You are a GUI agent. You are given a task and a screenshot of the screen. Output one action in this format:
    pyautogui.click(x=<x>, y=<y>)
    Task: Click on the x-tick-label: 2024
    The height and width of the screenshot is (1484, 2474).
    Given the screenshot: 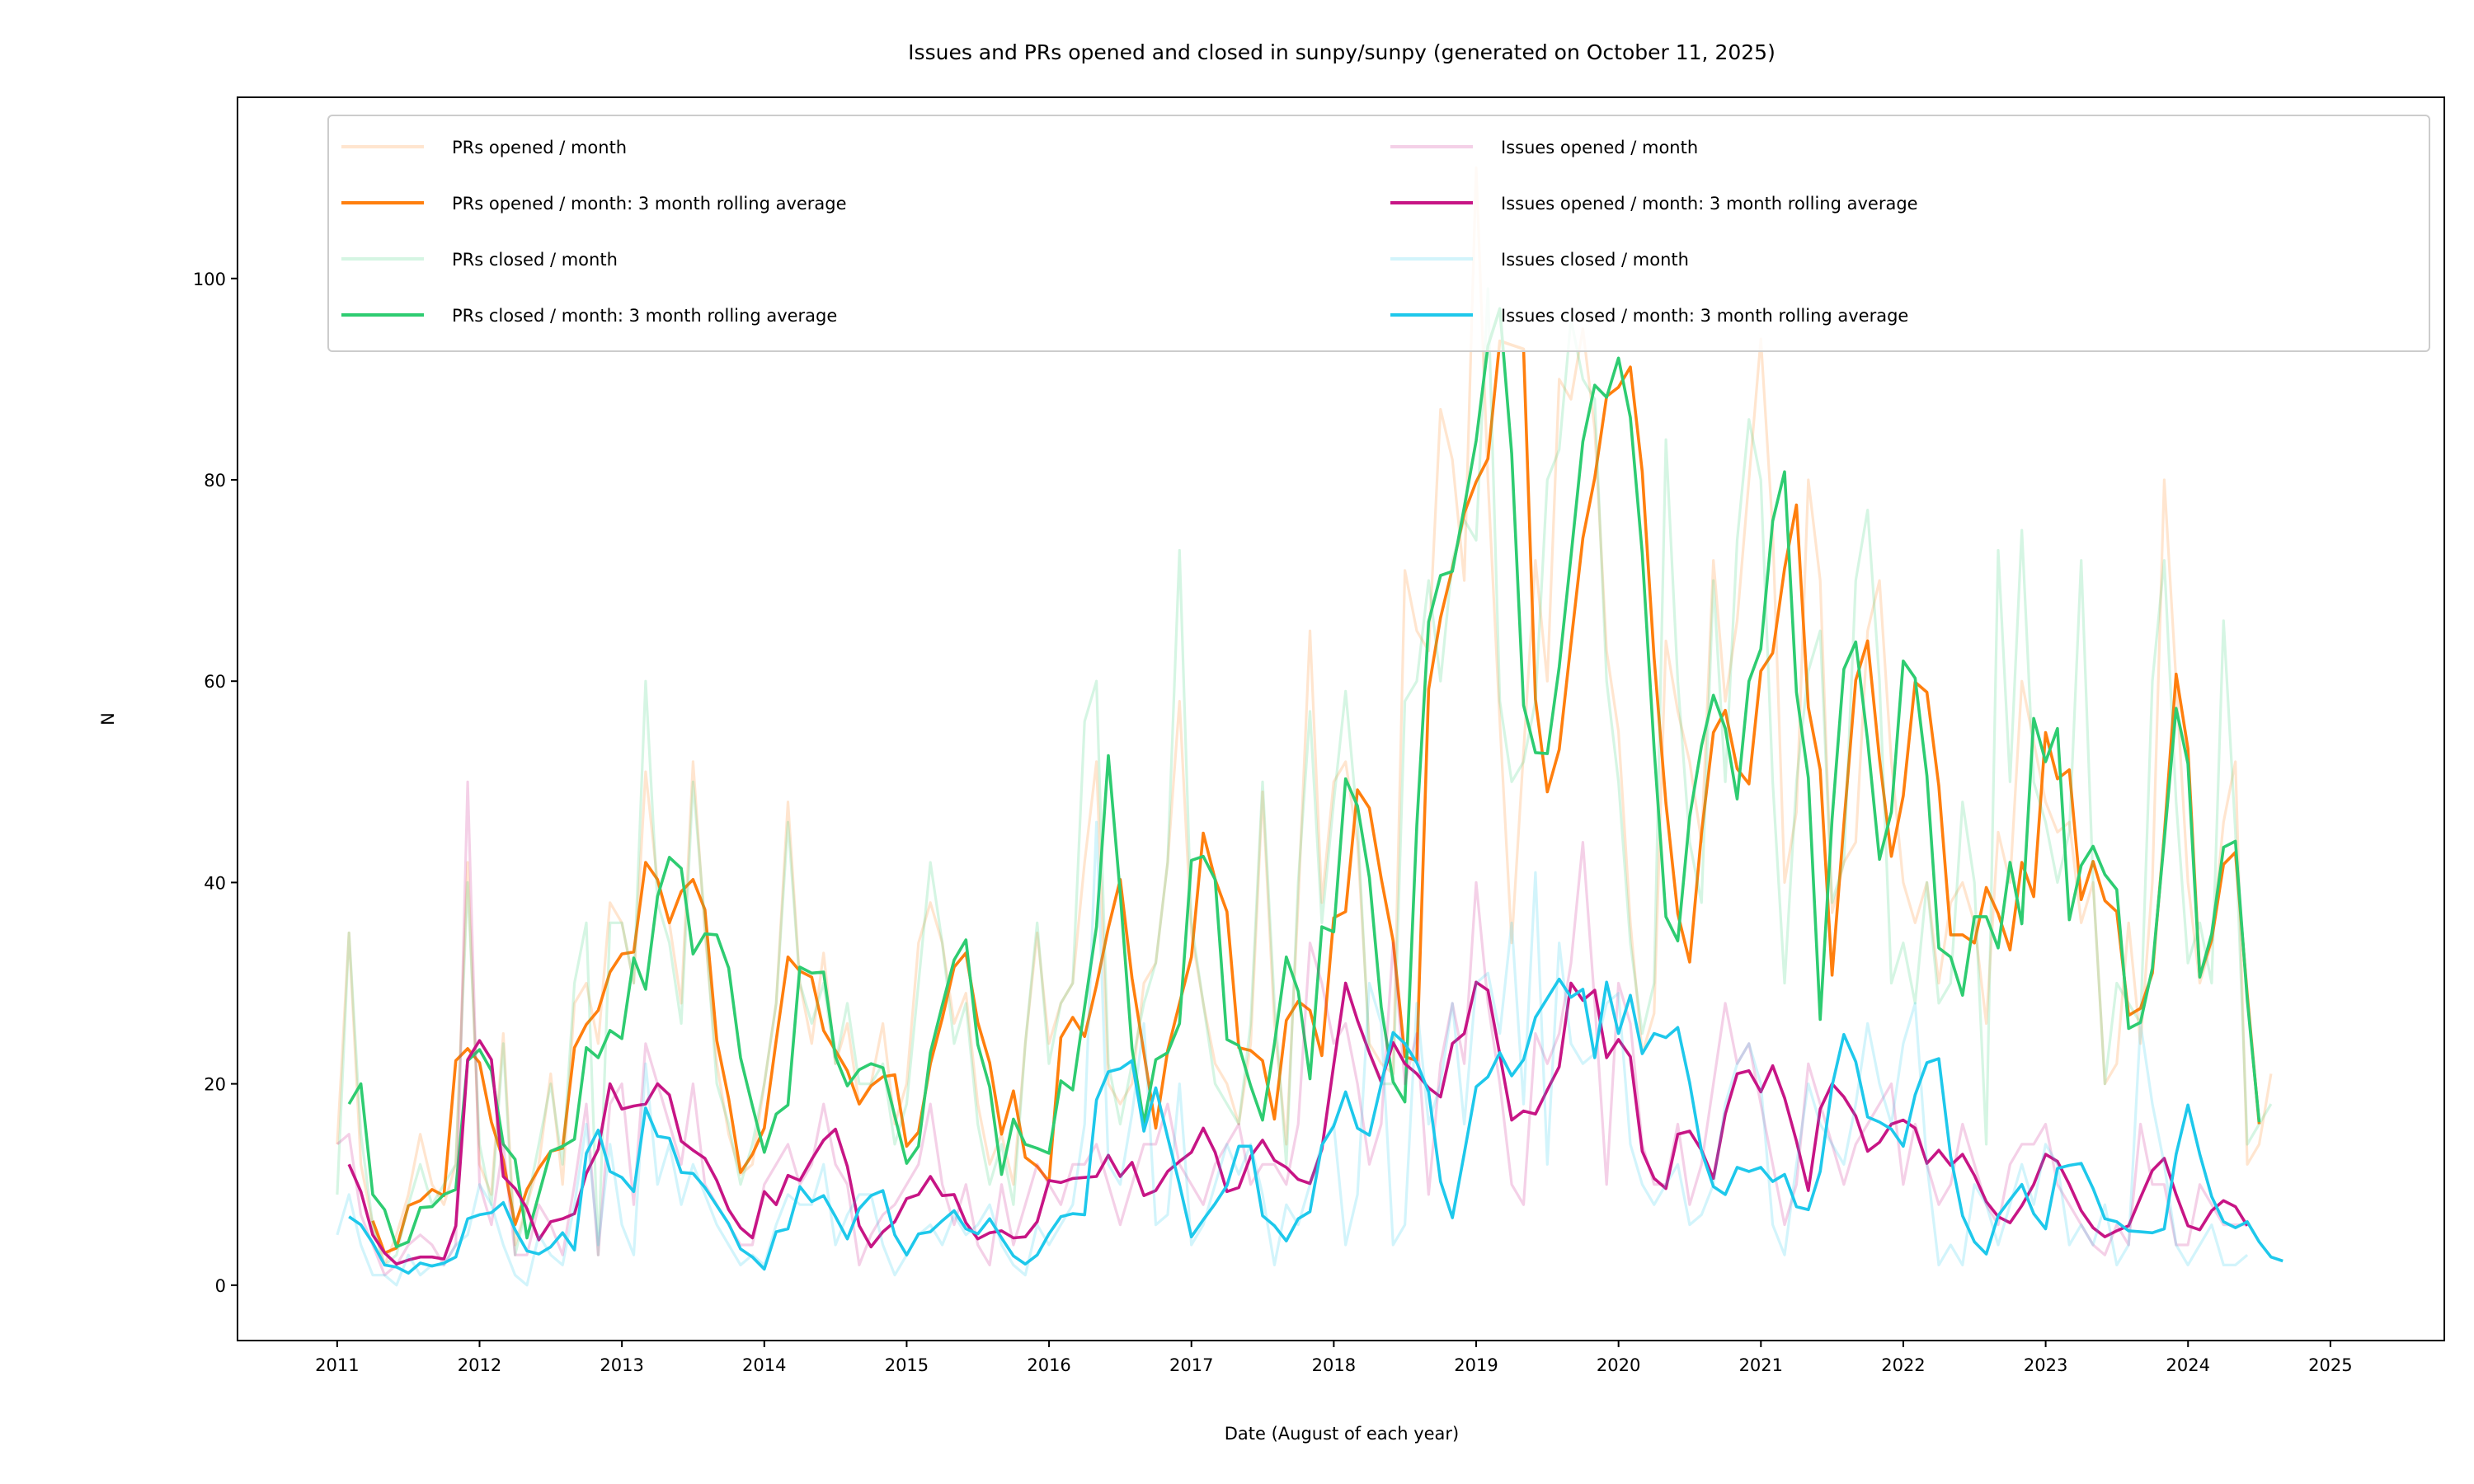 What is the action you would take?
    pyautogui.click(x=2188, y=1365)
    